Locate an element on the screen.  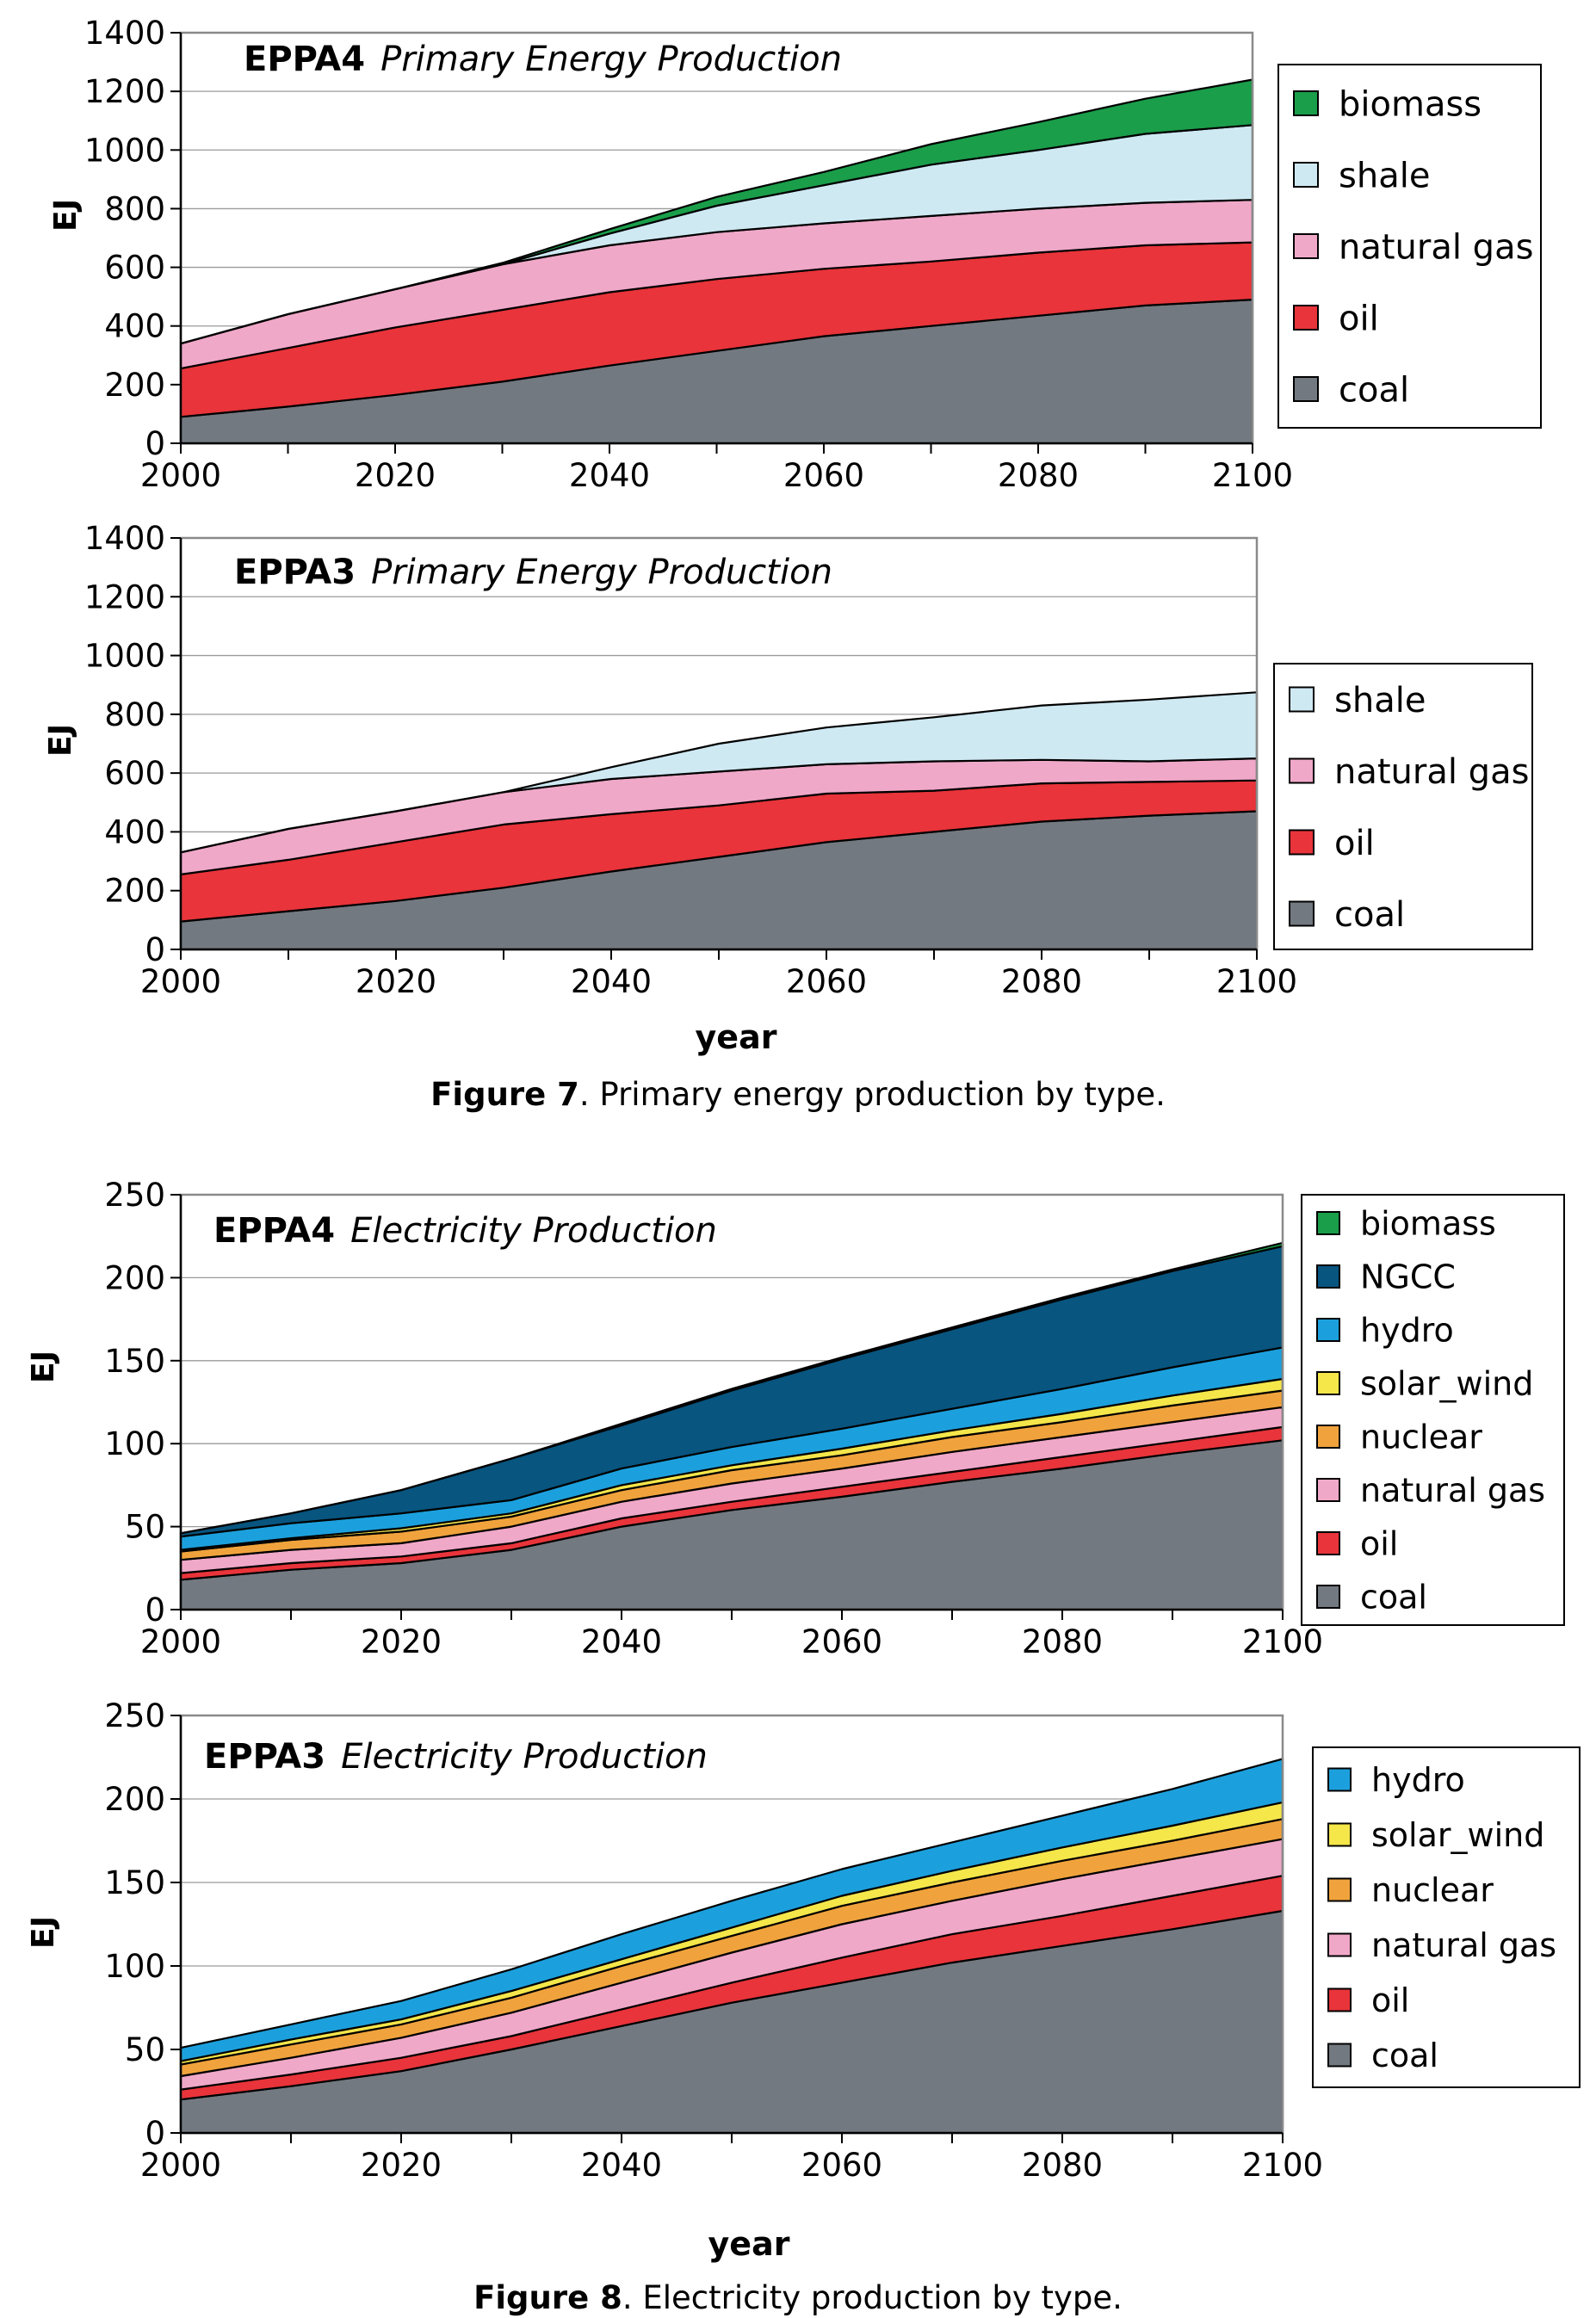
chart-title: EPPA3 Primary Energy Production is located at coordinates (533, 572).